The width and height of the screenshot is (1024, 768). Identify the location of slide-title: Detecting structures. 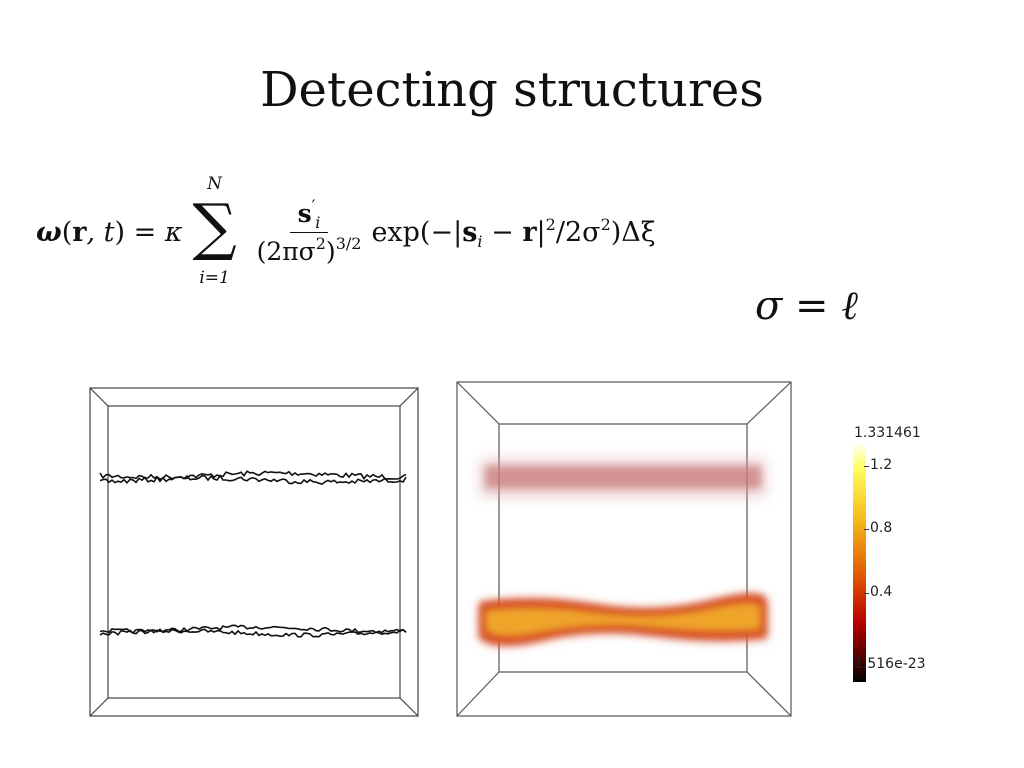
(512, 90).